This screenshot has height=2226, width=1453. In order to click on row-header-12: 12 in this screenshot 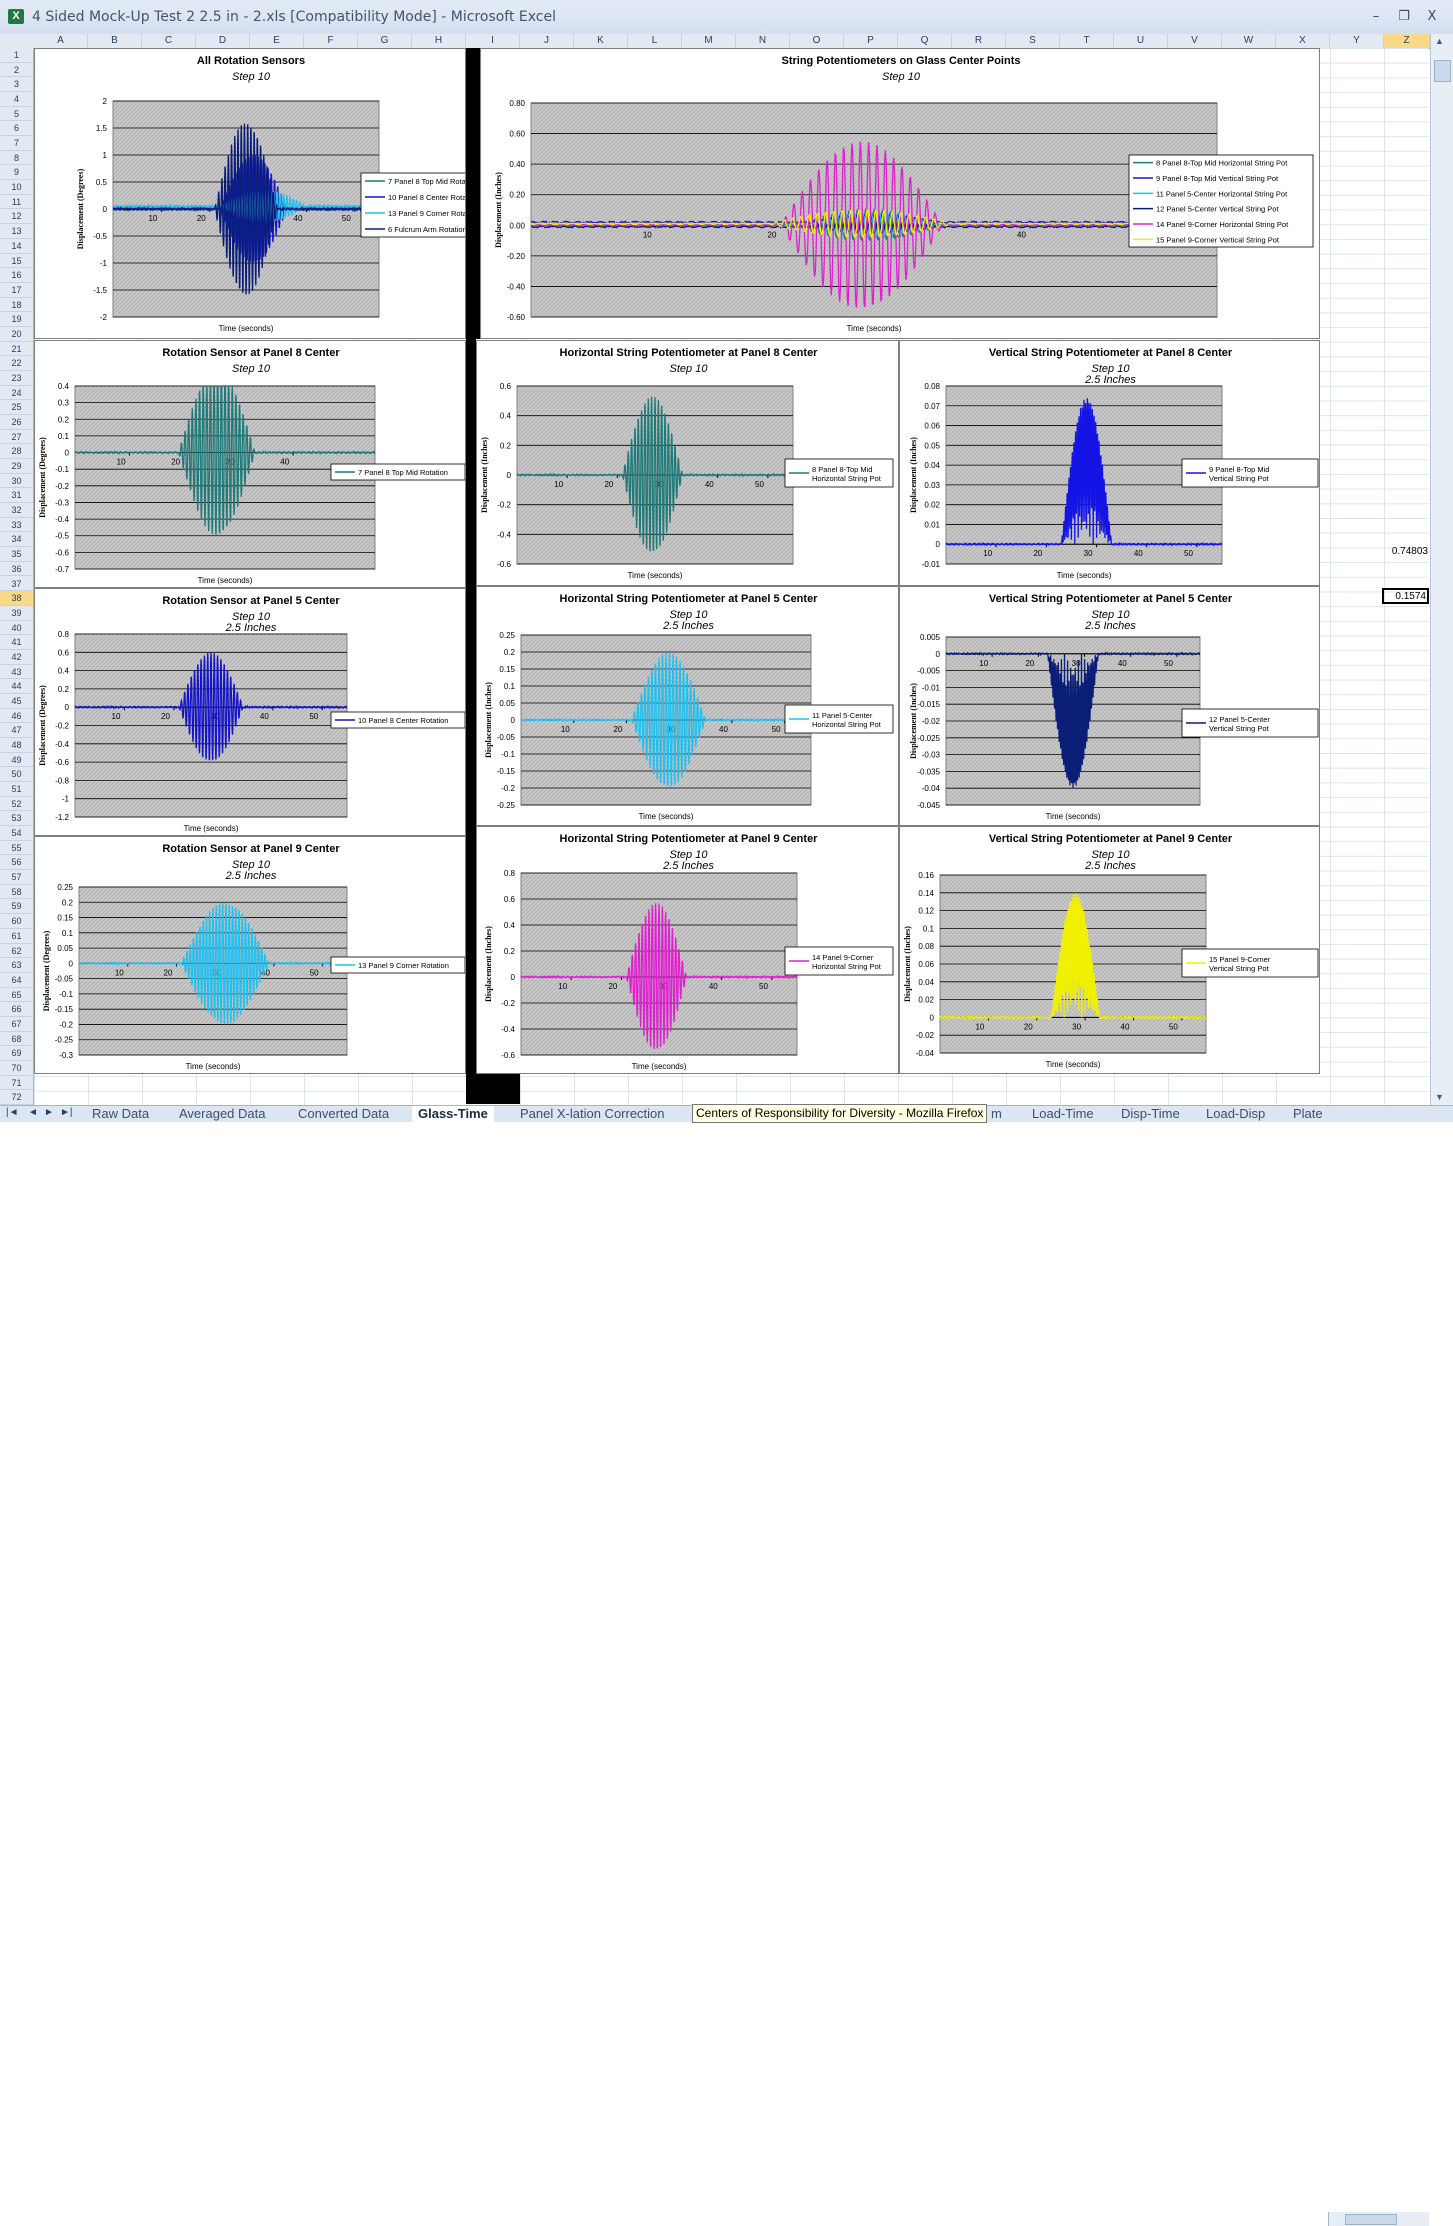, I will do `click(16, 217)`.